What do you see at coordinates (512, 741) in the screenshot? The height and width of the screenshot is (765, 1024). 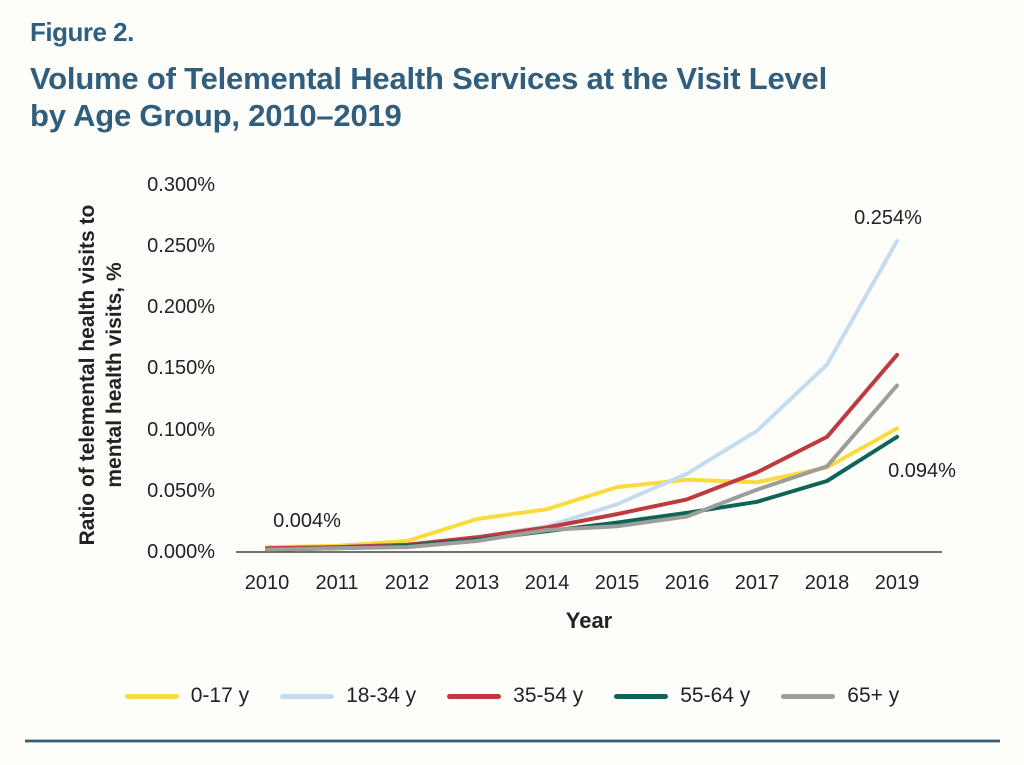 I see `bottom-rule` at bounding box center [512, 741].